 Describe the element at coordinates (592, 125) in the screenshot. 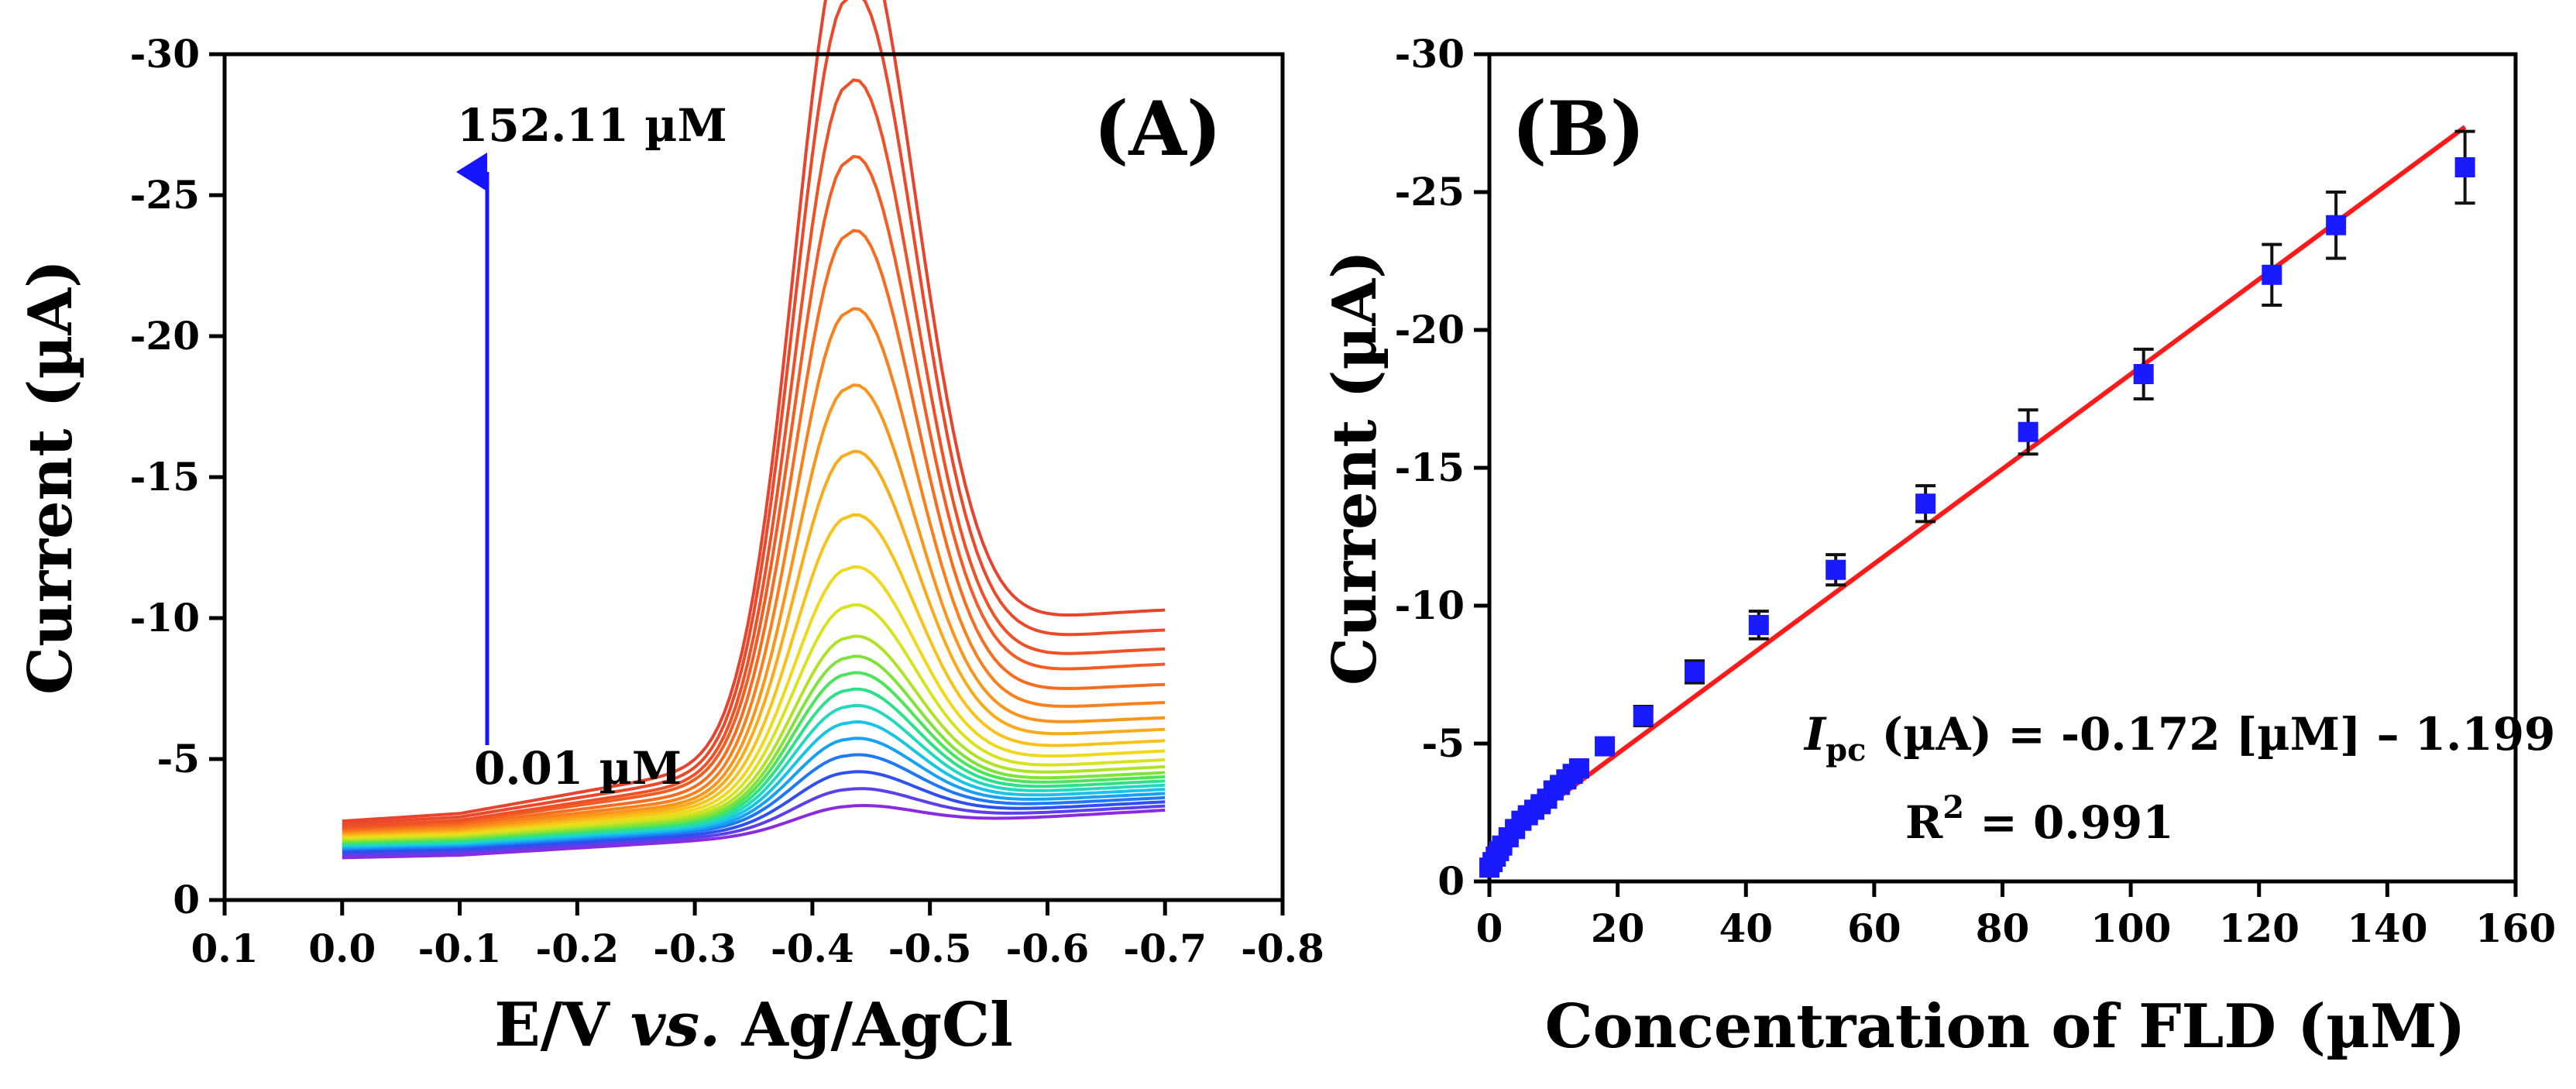

I see `panel-a-top-concentration-label: 152.11 µM` at that location.